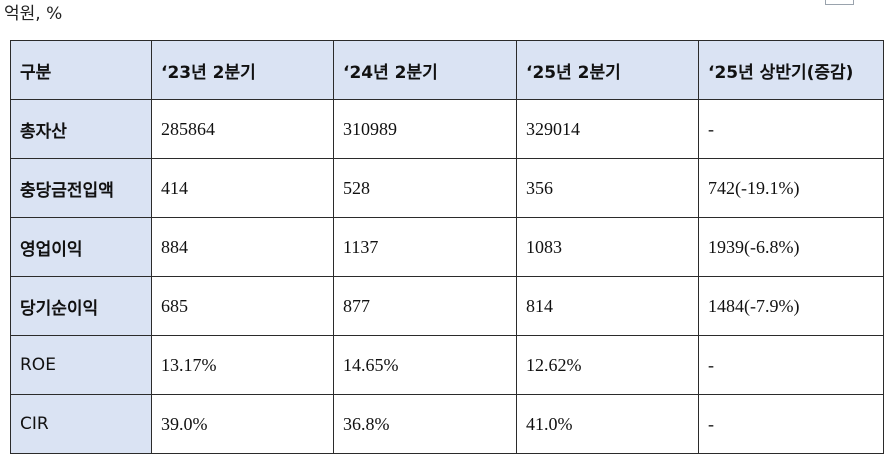 Image resolution: width=888 pixels, height=472 pixels. Describe the element at coordinates (791, 247) in the screenshot. I see `table-cell: 1939(-6.8%)` at that location.